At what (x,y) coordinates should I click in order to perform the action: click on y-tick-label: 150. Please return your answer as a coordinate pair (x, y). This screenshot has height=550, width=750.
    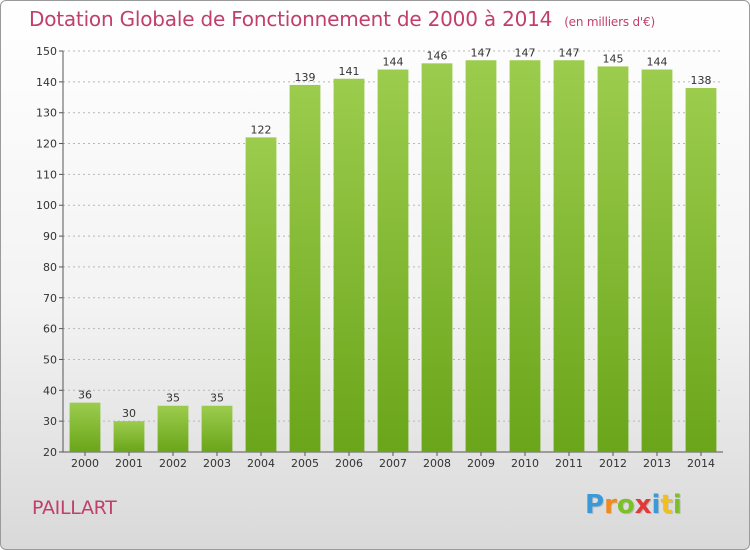
    Looking at the image, I should click on (46, 51).